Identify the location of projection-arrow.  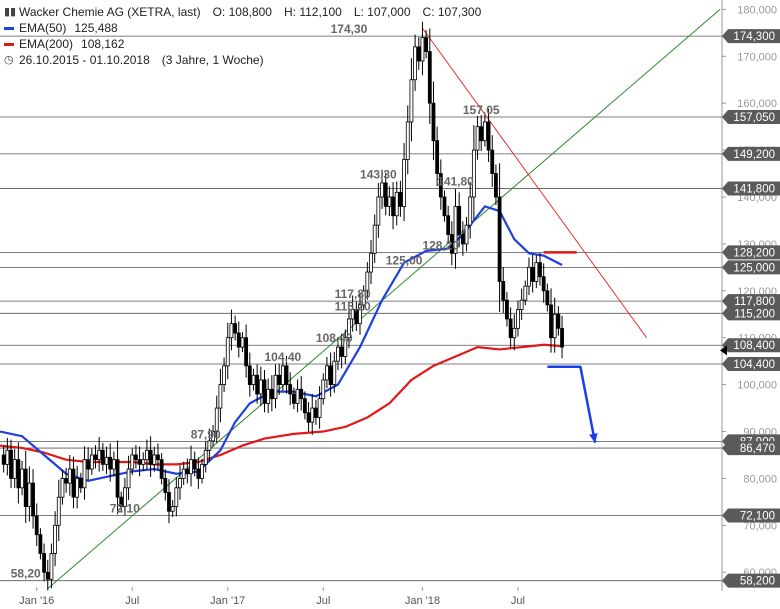
(572, 404).